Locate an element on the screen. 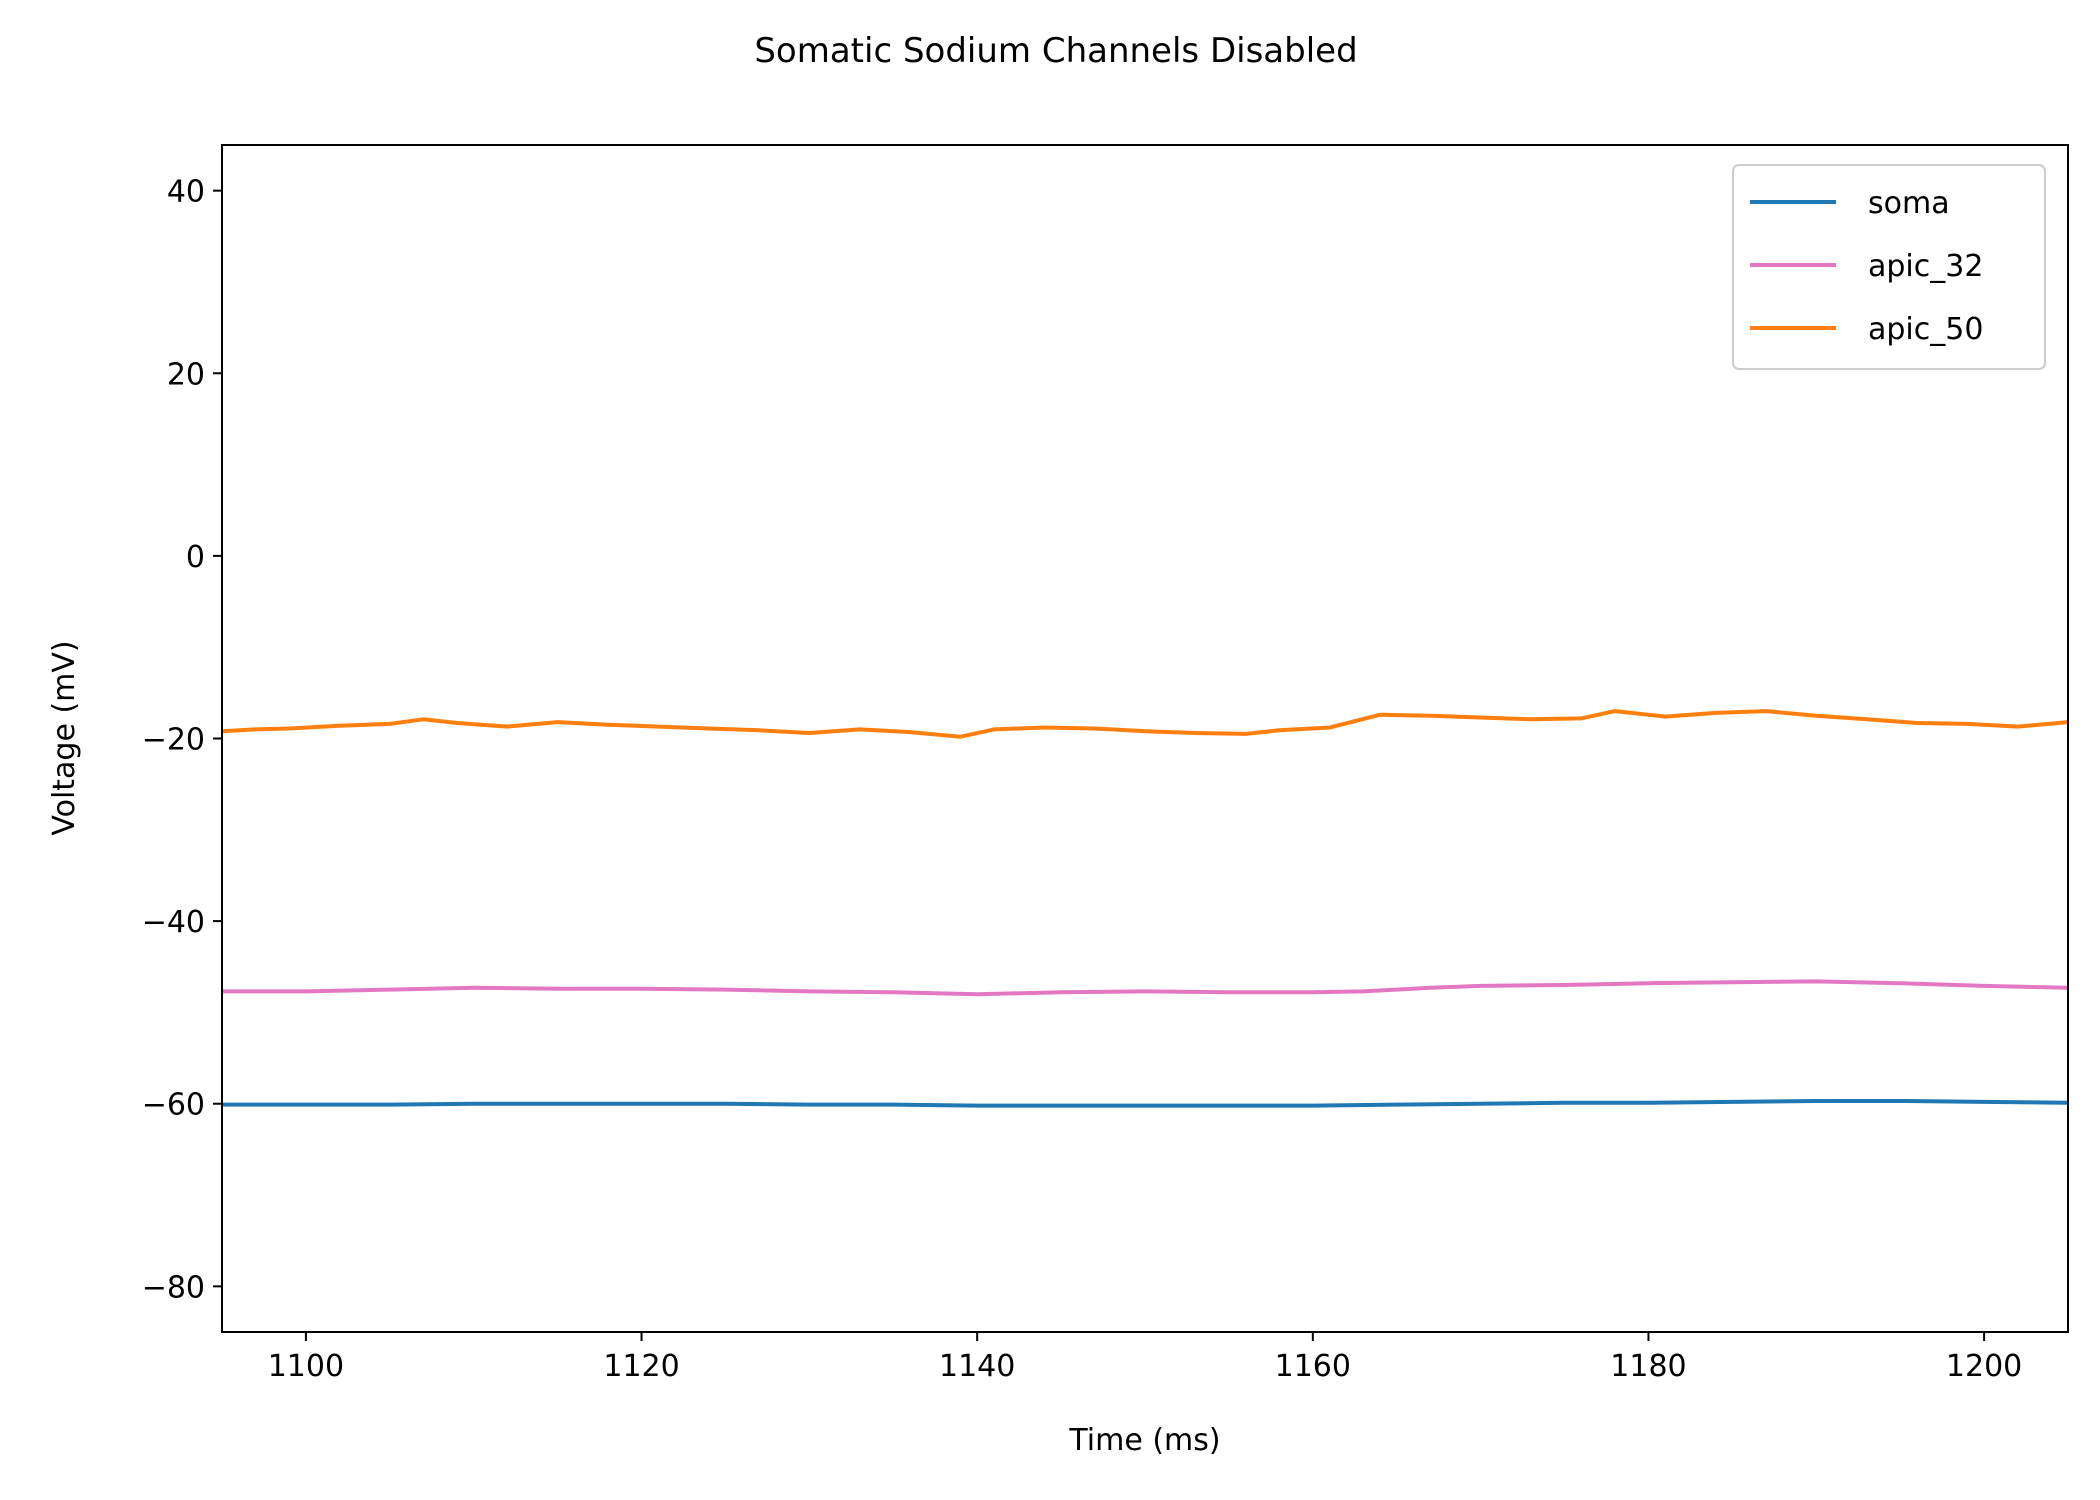 The image size is (2100, 1500). y-tick-label: −20 is located at coordinates (173, 740).